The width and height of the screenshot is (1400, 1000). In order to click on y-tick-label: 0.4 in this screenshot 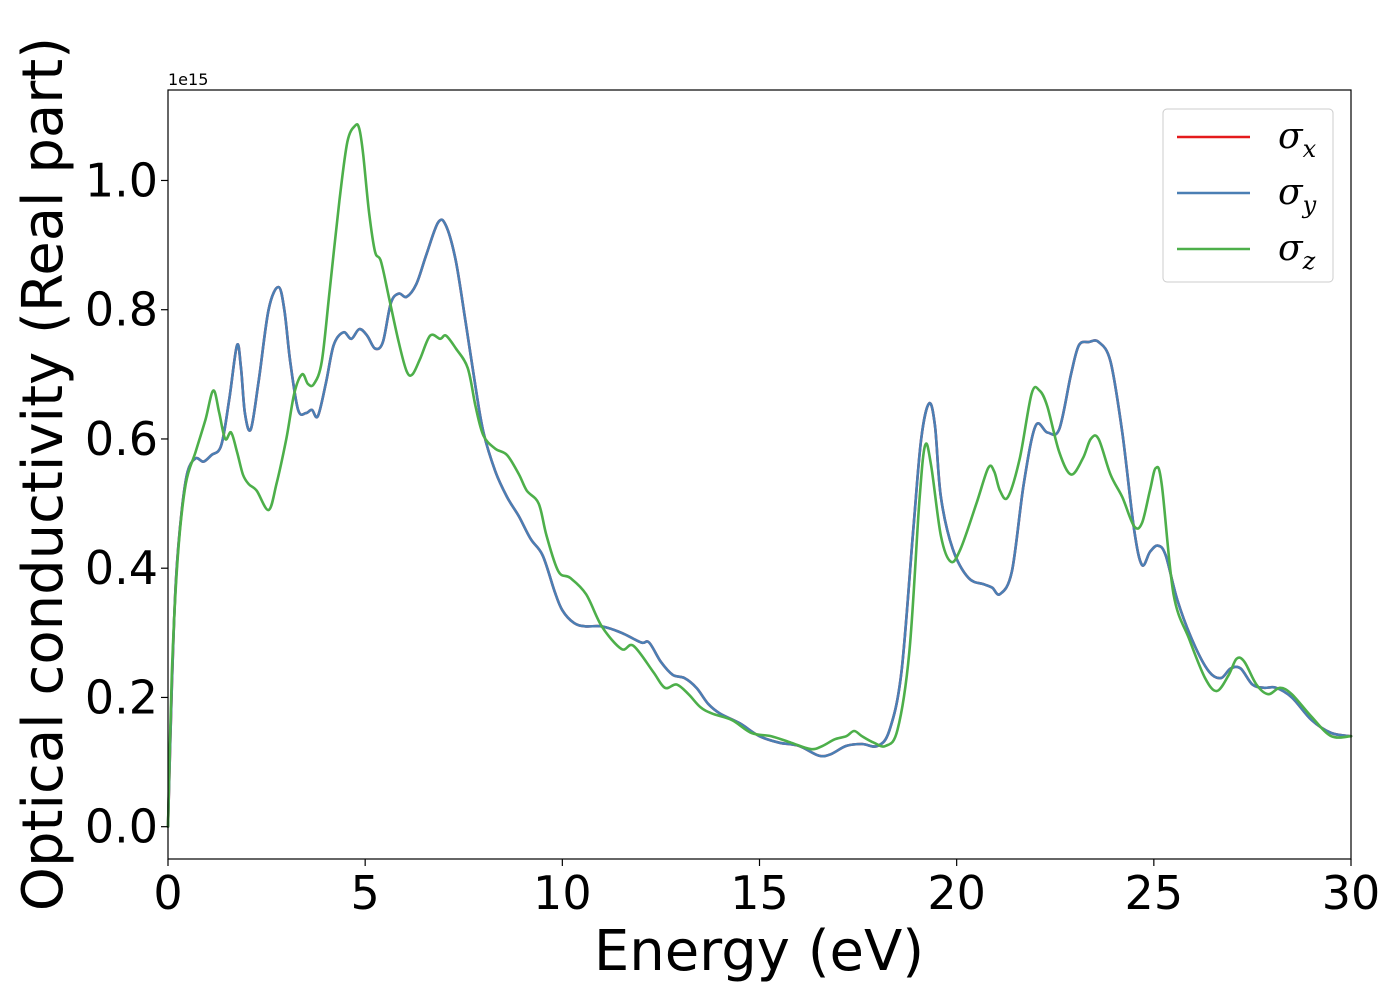, I will do `click(121, 568)`.